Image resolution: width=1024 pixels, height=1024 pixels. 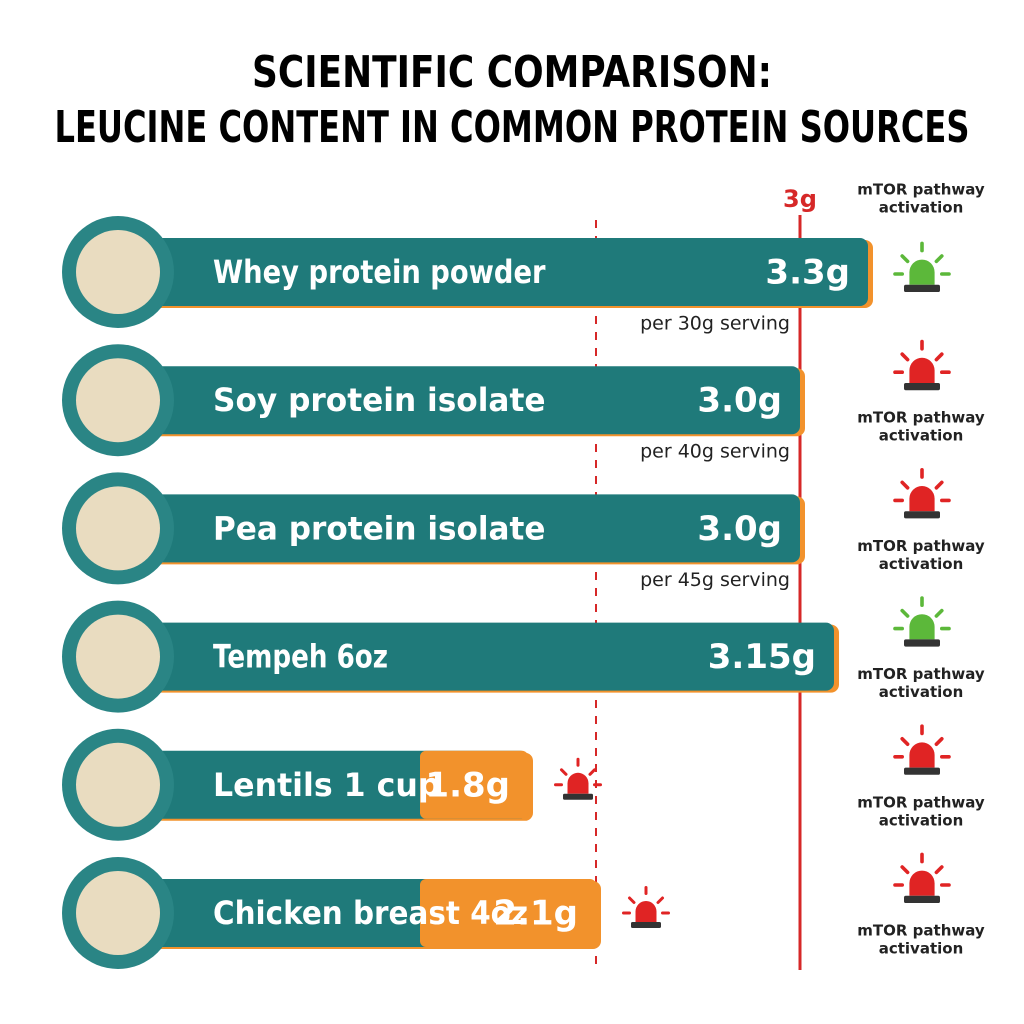 What do you see at coordinates (379, 272) in the screenshot?
I see `category-label: Whey protein powder` at bounding box center [379, 272].